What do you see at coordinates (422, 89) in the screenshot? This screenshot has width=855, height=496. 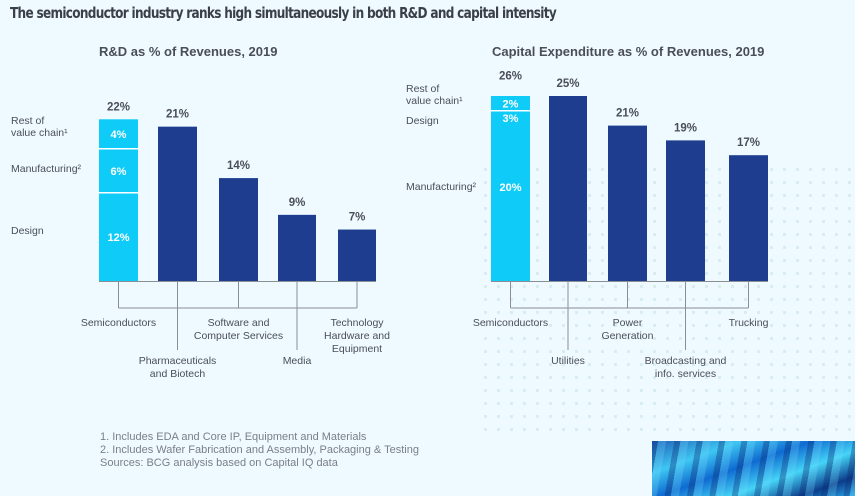 I see `segment-legend-label: Rest of` at bounding box center [422, 89].